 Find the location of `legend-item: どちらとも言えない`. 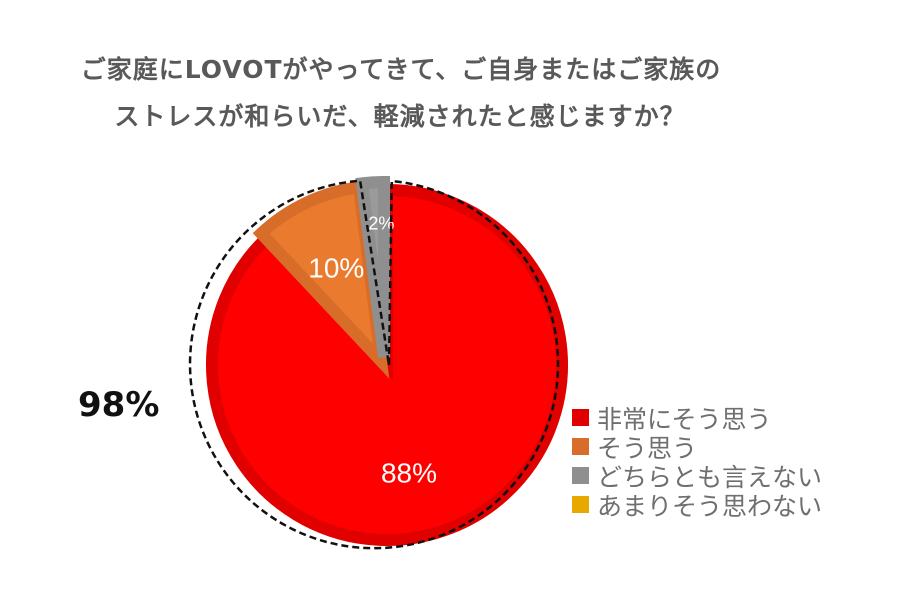

legend-item: どちらとも言えない is located at coordinates (697, 476).